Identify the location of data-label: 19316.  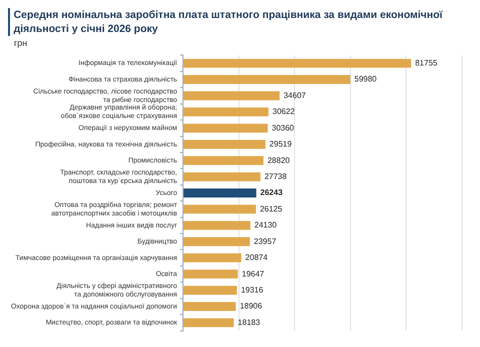
(252, 289).